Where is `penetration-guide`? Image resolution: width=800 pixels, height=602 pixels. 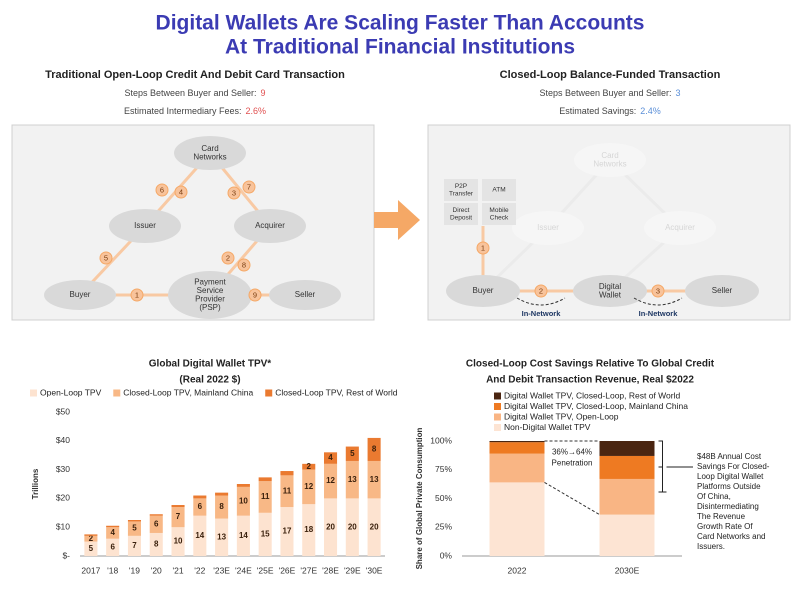 penetration-guide is located at coordinates (572, 498).